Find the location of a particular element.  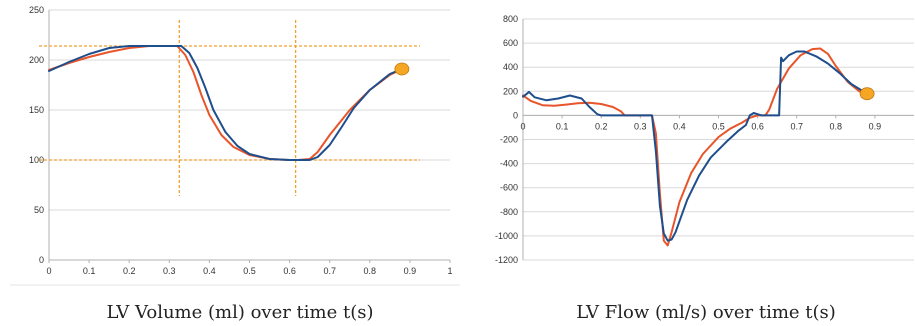

y-tick-label: -200 is located at coordinates (509, 140).